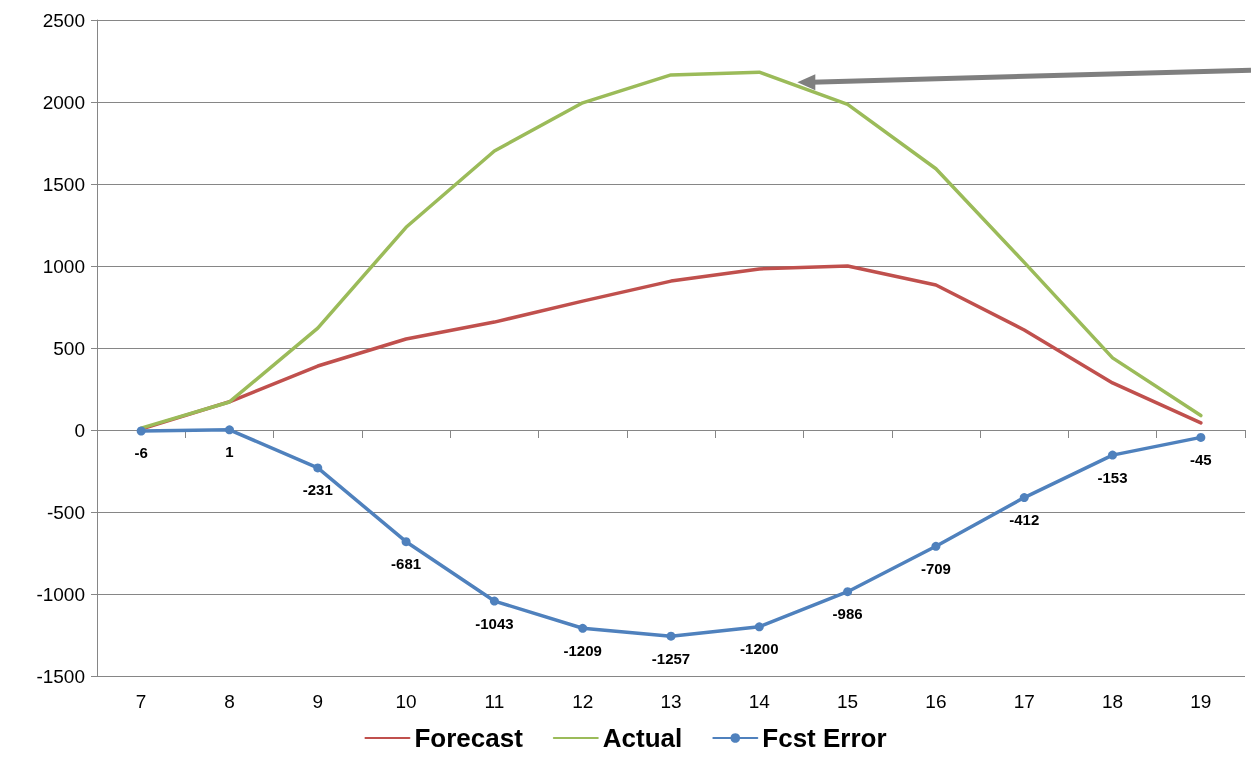 This screenshot has height=774, width=1251. What do you see at coordinates (671, 658) in the screenshot?
I see `data-label: -1257` at bounding box center [671, 658].